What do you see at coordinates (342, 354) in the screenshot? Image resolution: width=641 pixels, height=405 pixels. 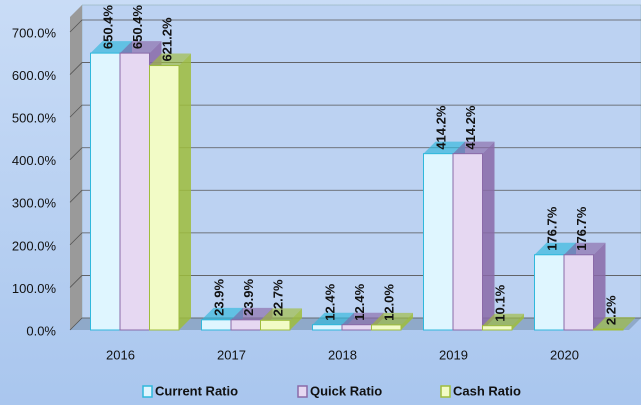 I see `x-tick-label: 2018` at bounding box center [342, 354].